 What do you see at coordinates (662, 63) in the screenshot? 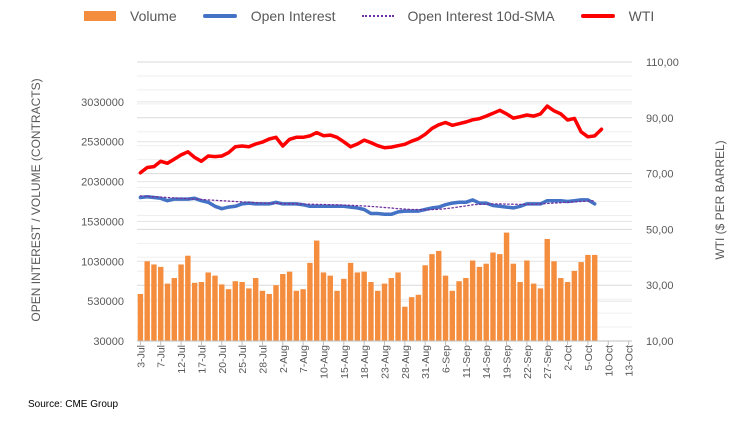
I see `y-right-tick-label: 110,00` at bounding box center [662, 63].